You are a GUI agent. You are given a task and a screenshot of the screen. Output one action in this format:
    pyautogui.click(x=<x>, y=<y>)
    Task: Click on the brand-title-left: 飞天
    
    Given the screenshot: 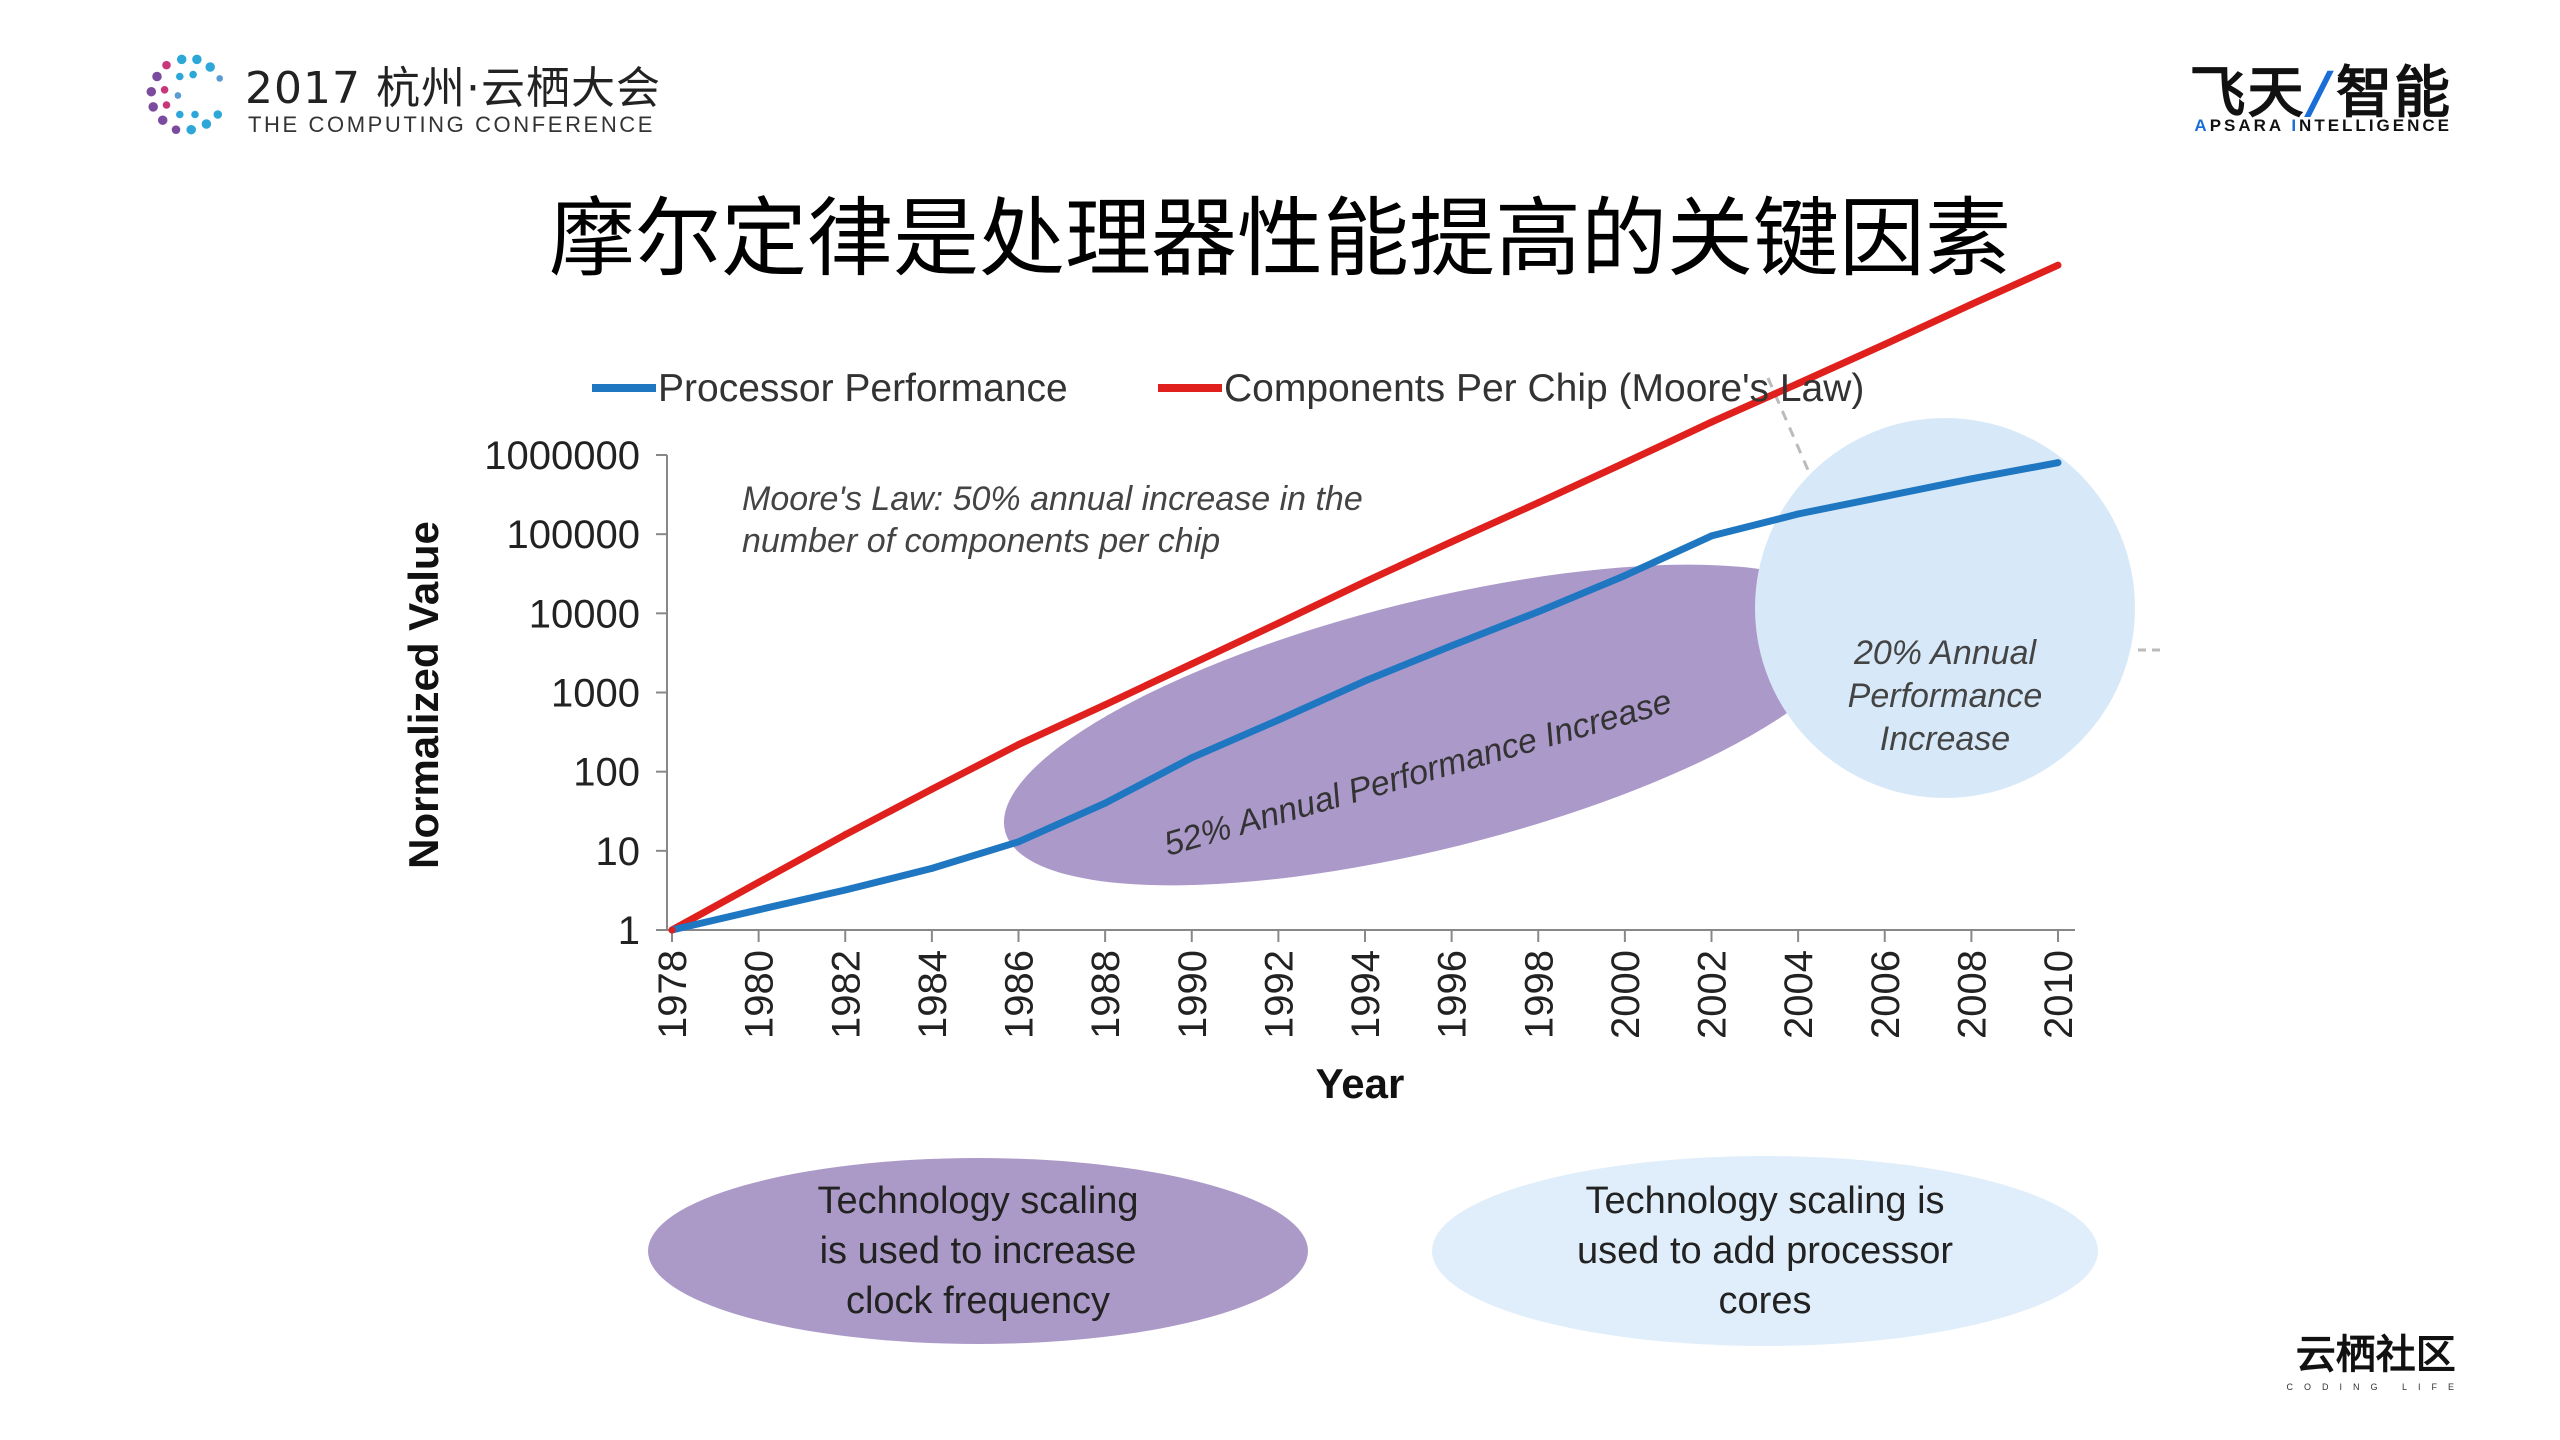 What is the action you would take?
    pyautogui.click(x=2247, y=93)
    